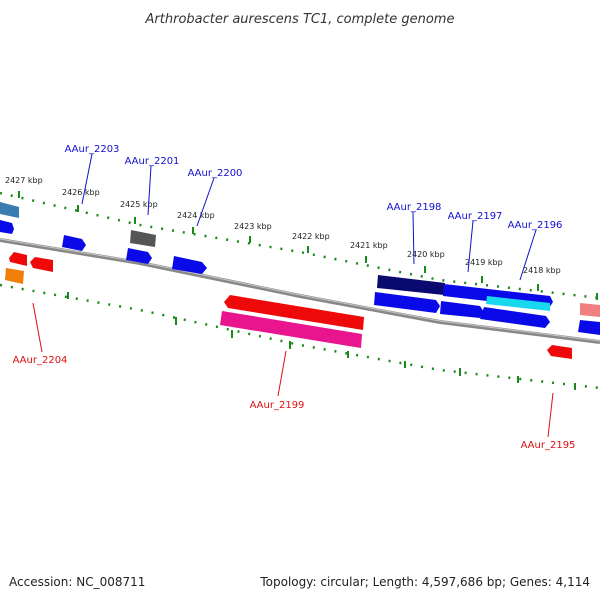  I want to click on gene-label: AAur_2196, so click(535, 225).